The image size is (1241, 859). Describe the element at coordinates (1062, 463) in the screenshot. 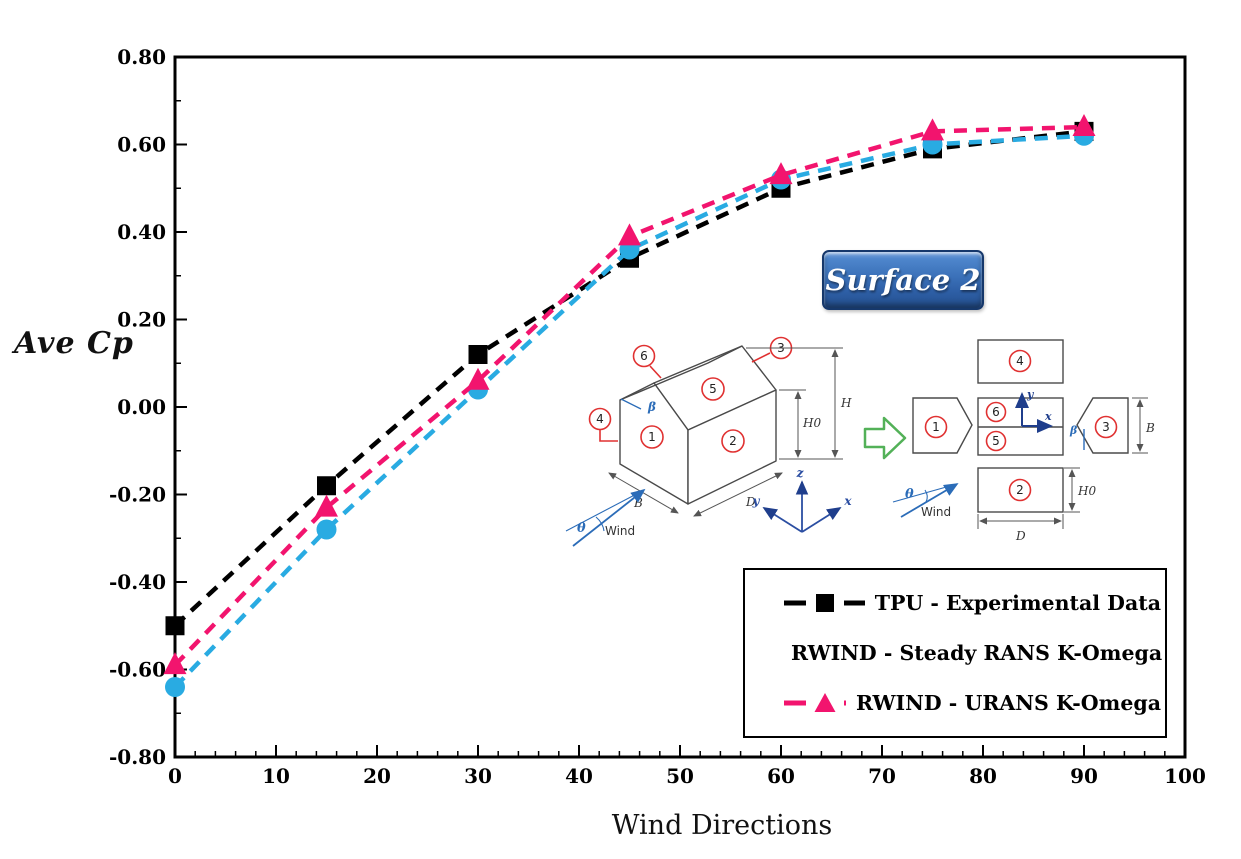

I see `dimension-lines-unfolded` at that location.